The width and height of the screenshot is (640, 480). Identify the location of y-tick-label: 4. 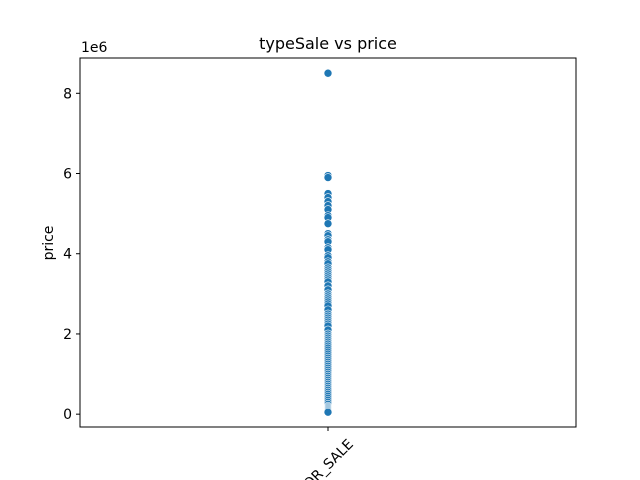
(67, 255).